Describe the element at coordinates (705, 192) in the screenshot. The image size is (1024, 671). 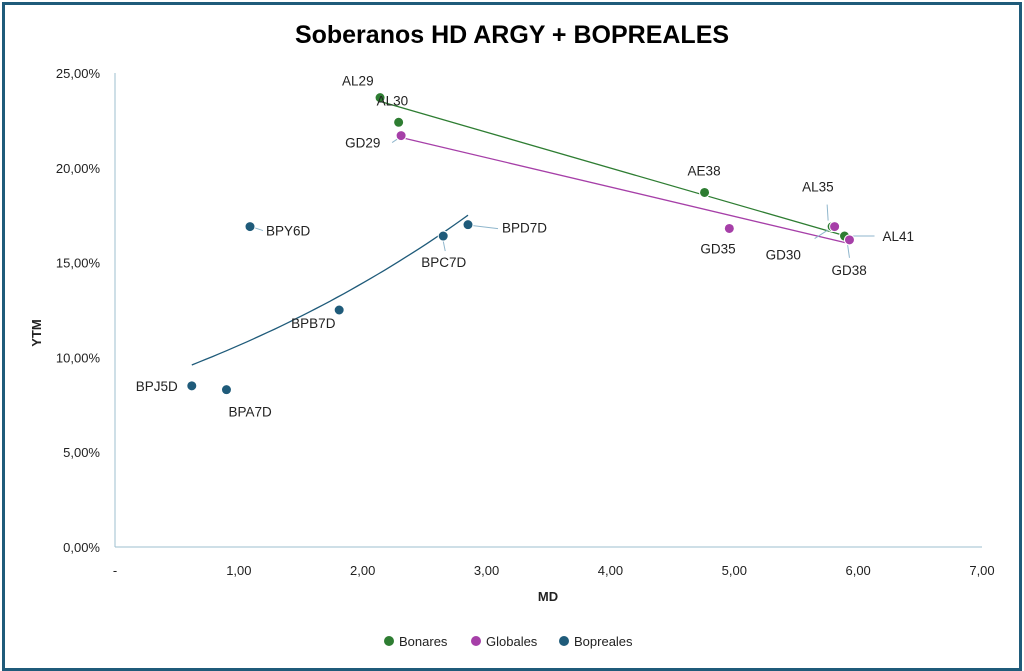
I see `point-ae38` at that location.